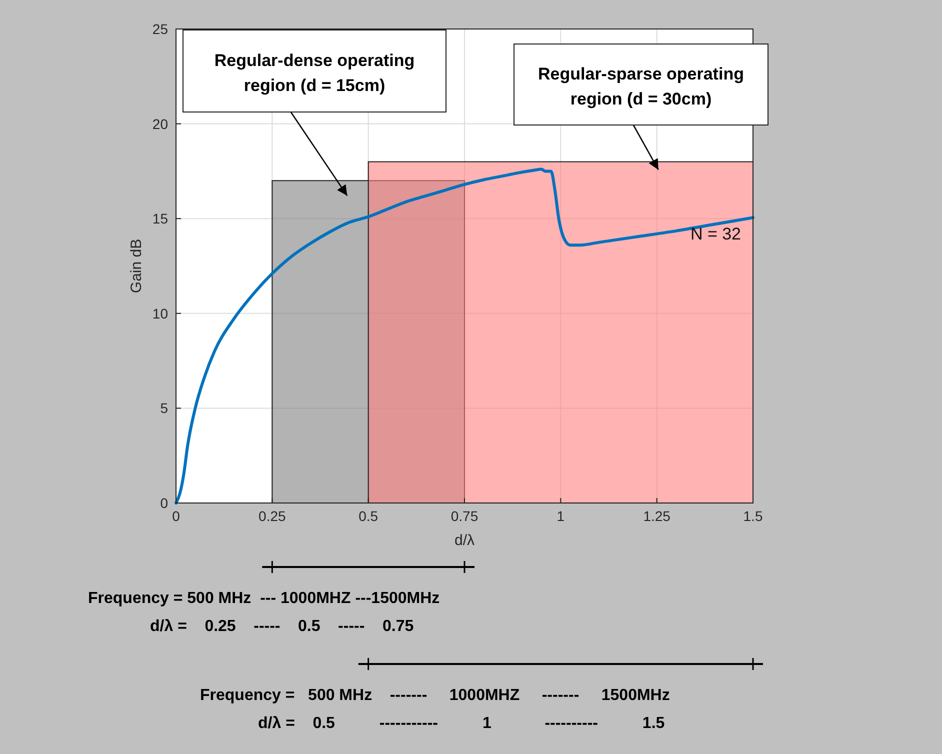  I want to click on x-tick-label: 0.75, so click(464, 516).